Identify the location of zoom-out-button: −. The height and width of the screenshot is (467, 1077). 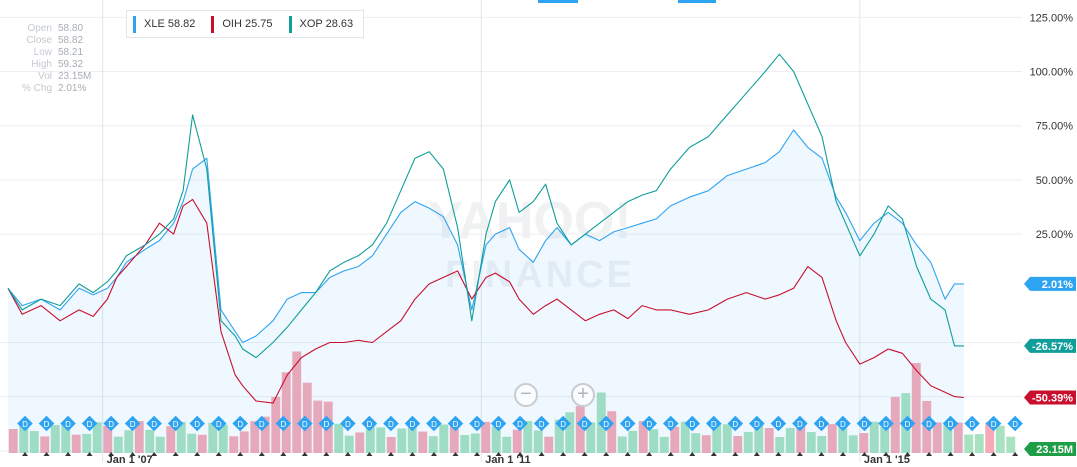
(526, 395).